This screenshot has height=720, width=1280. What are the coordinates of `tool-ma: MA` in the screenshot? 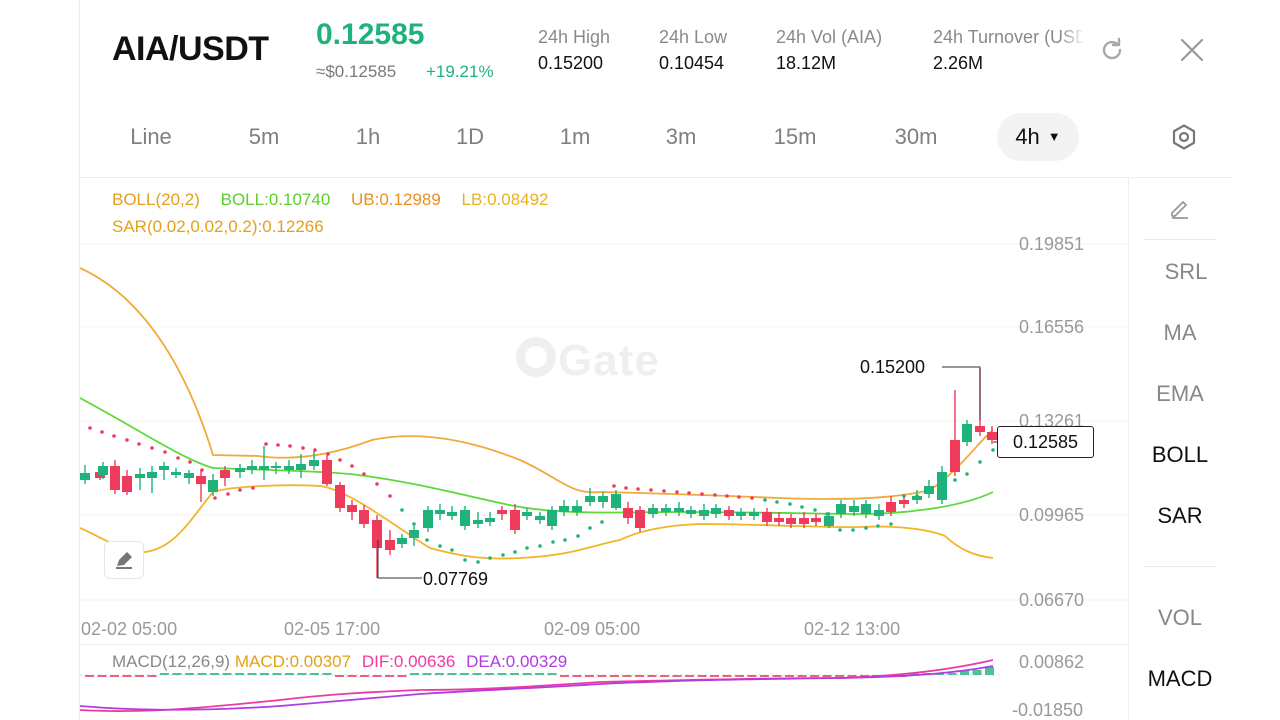 It's located at (1180, 332).